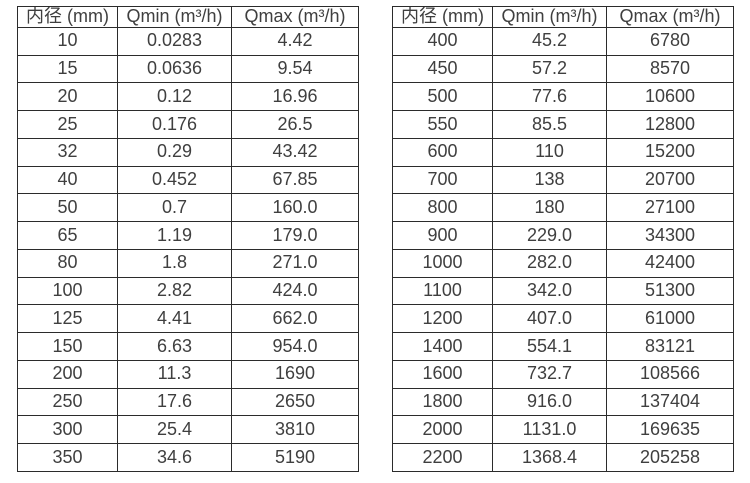 Image resolution: width=750 pixels, height=483 pixels. I want to click on table-row: 600 110 15200, so click(563, 152).